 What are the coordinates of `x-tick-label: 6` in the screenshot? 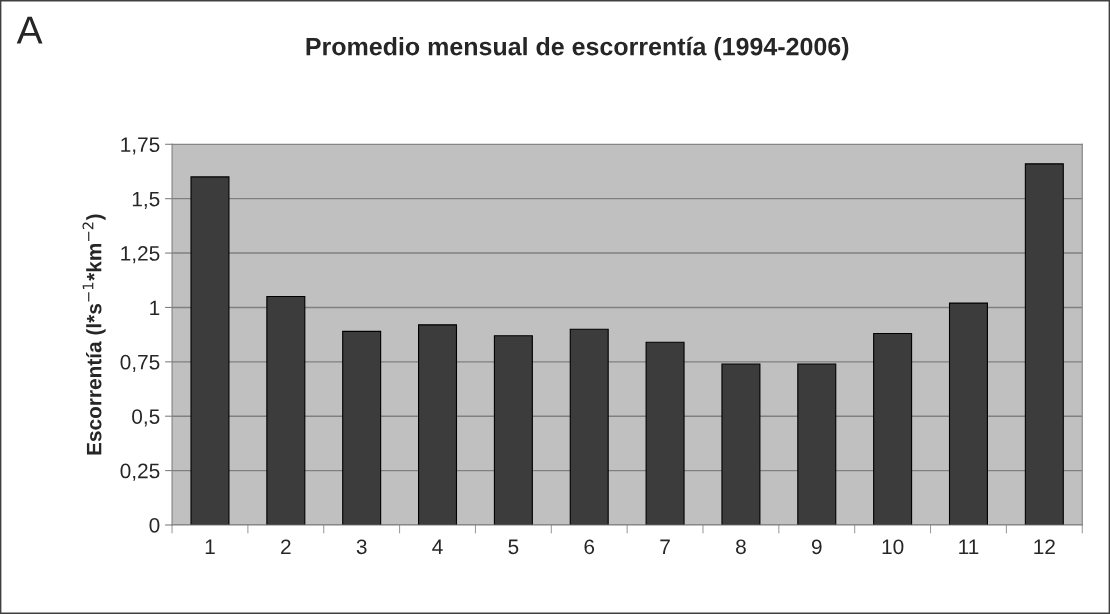 It's located at (589, 547).